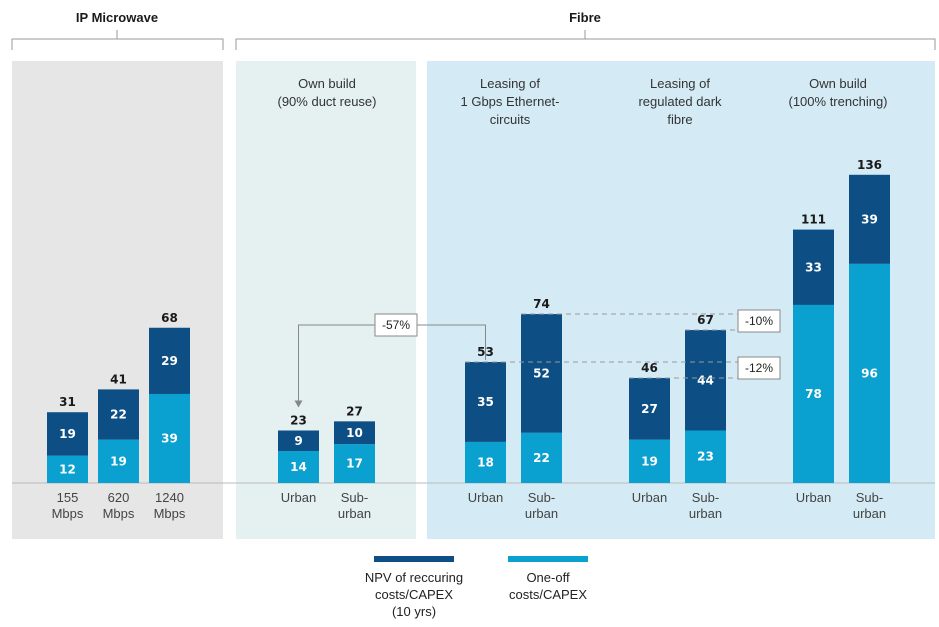  I want to click on panel-own-build-duct-bg, so click(326, 300).